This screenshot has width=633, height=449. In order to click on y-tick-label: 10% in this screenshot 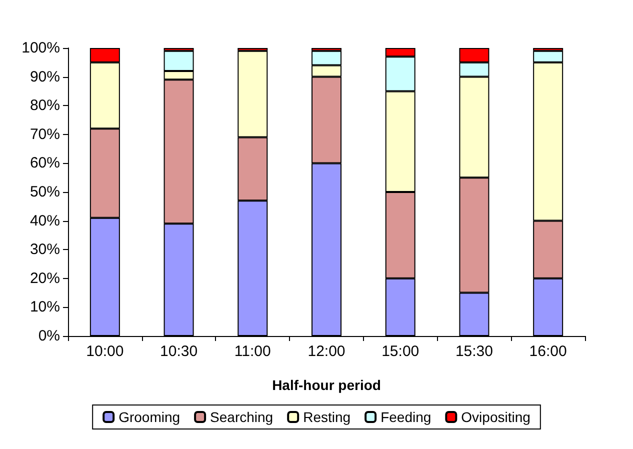, I will do `click(45, 307)`.